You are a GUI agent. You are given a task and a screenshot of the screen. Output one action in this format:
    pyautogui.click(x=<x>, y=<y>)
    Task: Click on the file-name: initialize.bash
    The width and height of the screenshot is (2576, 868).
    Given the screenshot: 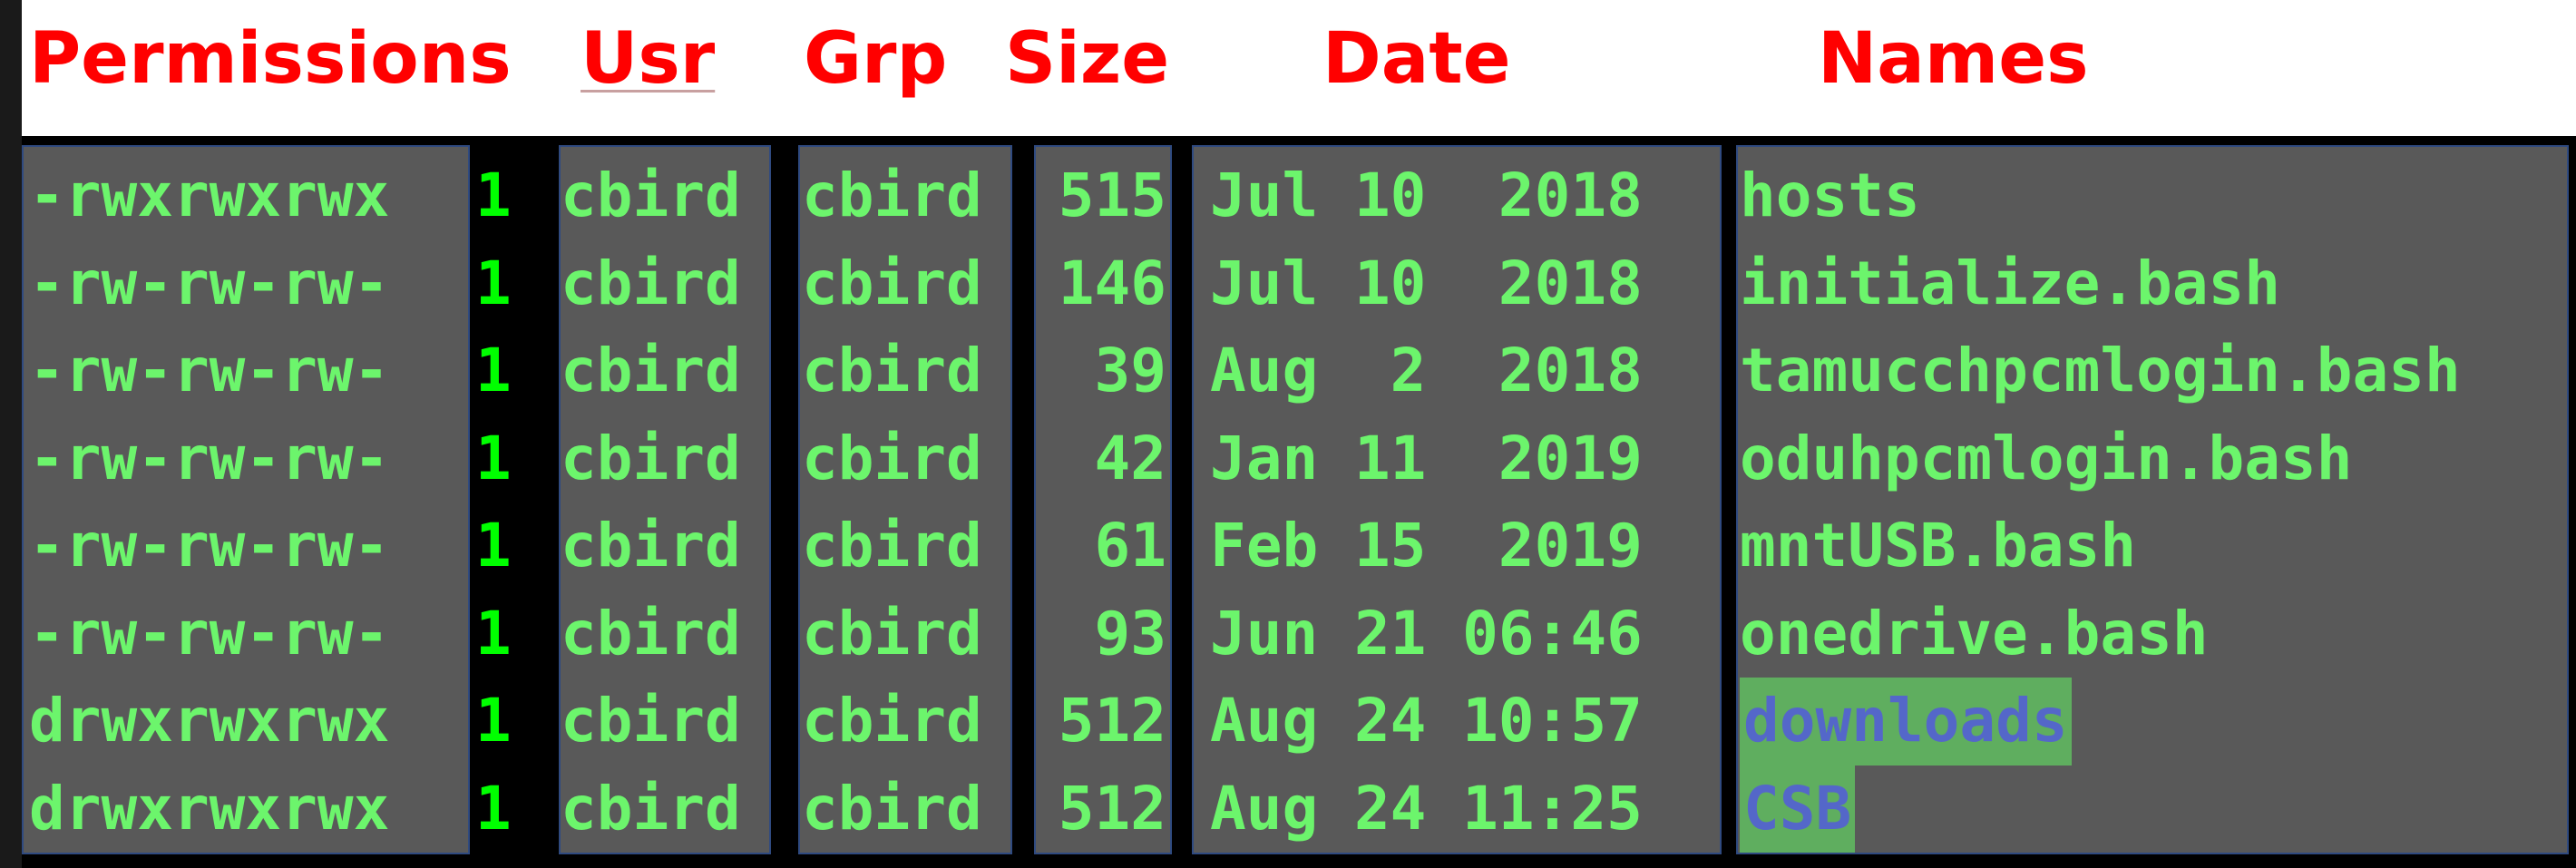 What is the action you would take?
    pyautogui.click(x=2010, y=283)
    